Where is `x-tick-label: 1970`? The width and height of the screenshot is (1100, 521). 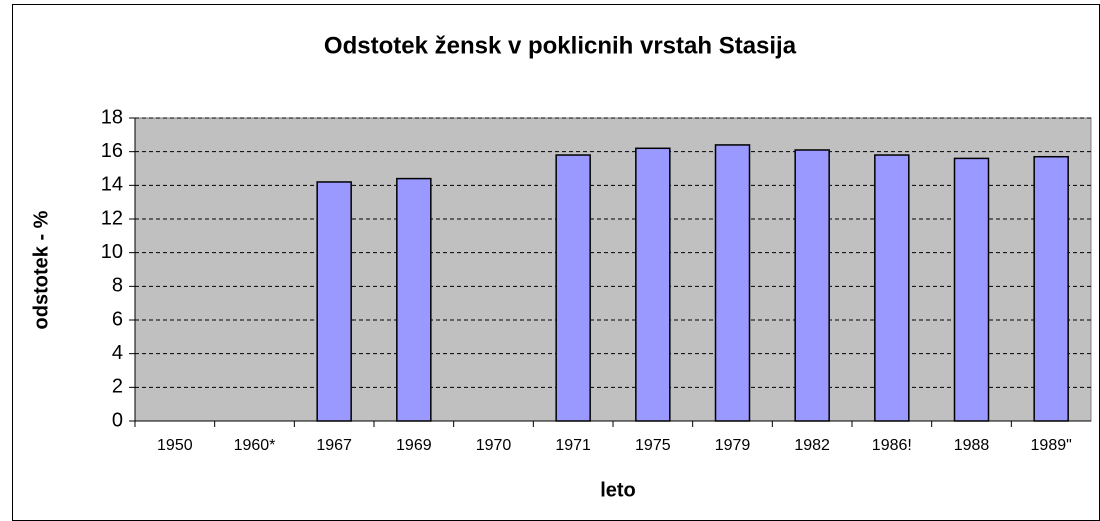
x-tick-label: 1970 is located at coordinates (494, 445).